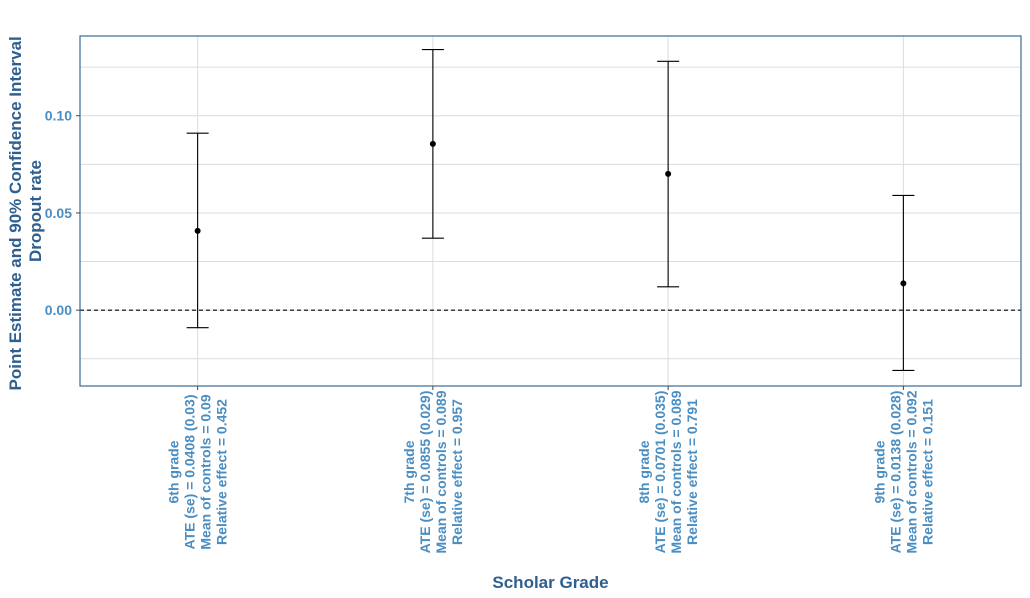  What do you see at coordinates (206, 471) in the screenshot?
I see `x-category-label-line: Mean of controls = 0.09` at bounding box center [206, 471].